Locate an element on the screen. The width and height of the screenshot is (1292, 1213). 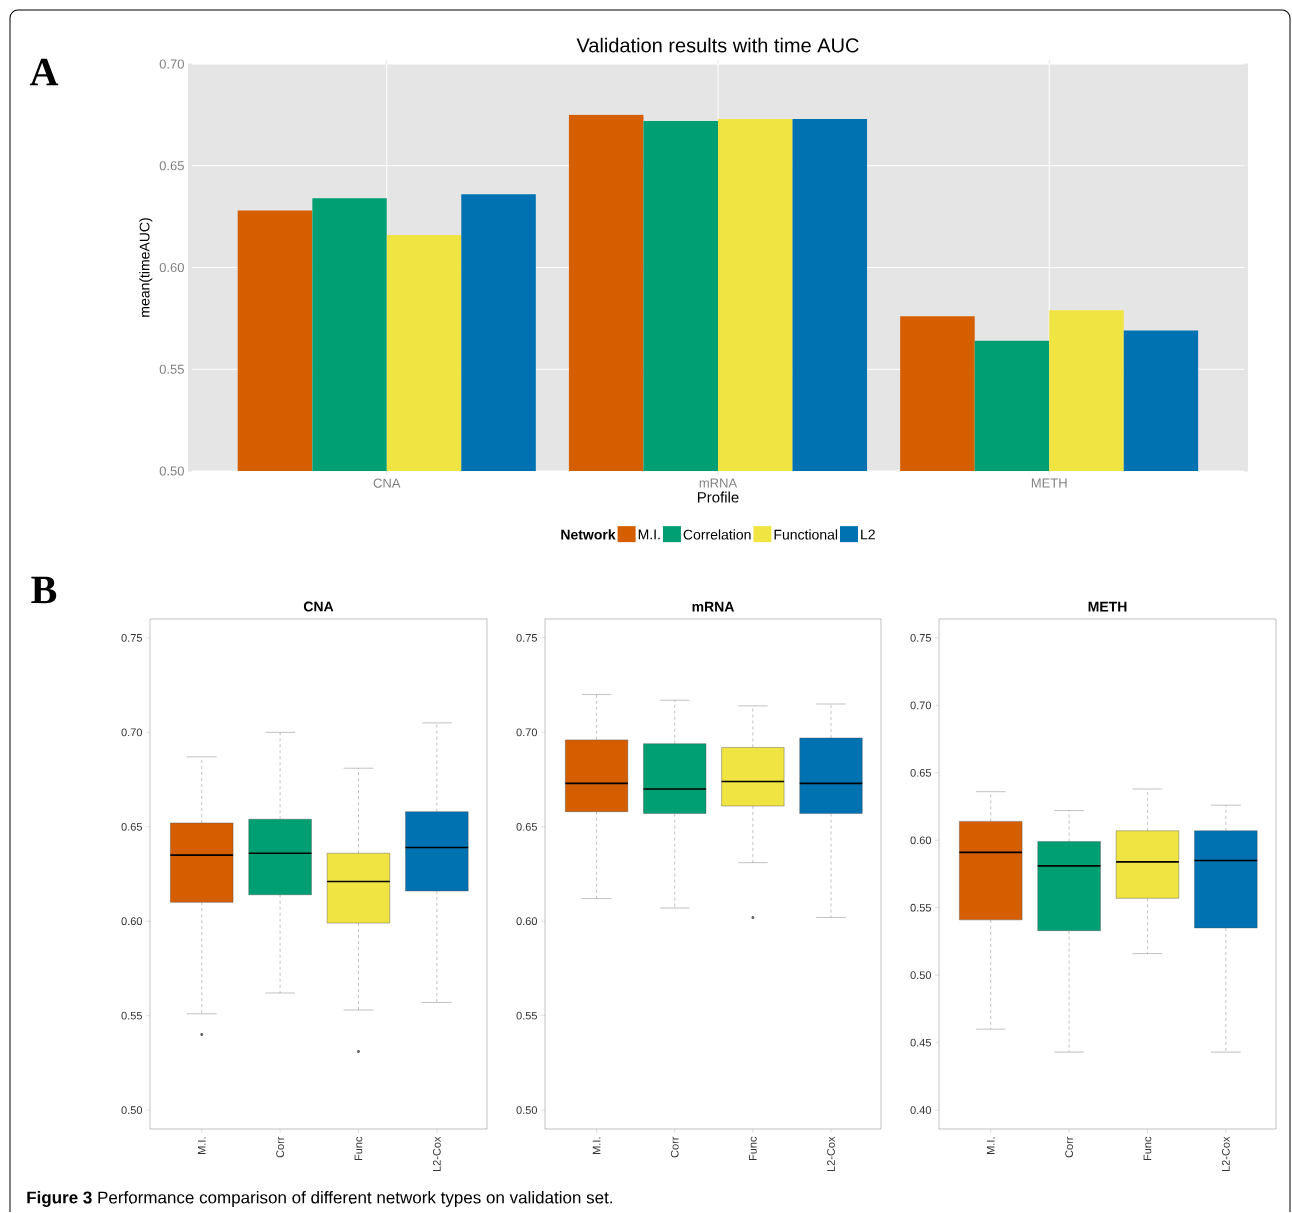
y-tick-label: 0.45 is located at coordinates (921, 1043).